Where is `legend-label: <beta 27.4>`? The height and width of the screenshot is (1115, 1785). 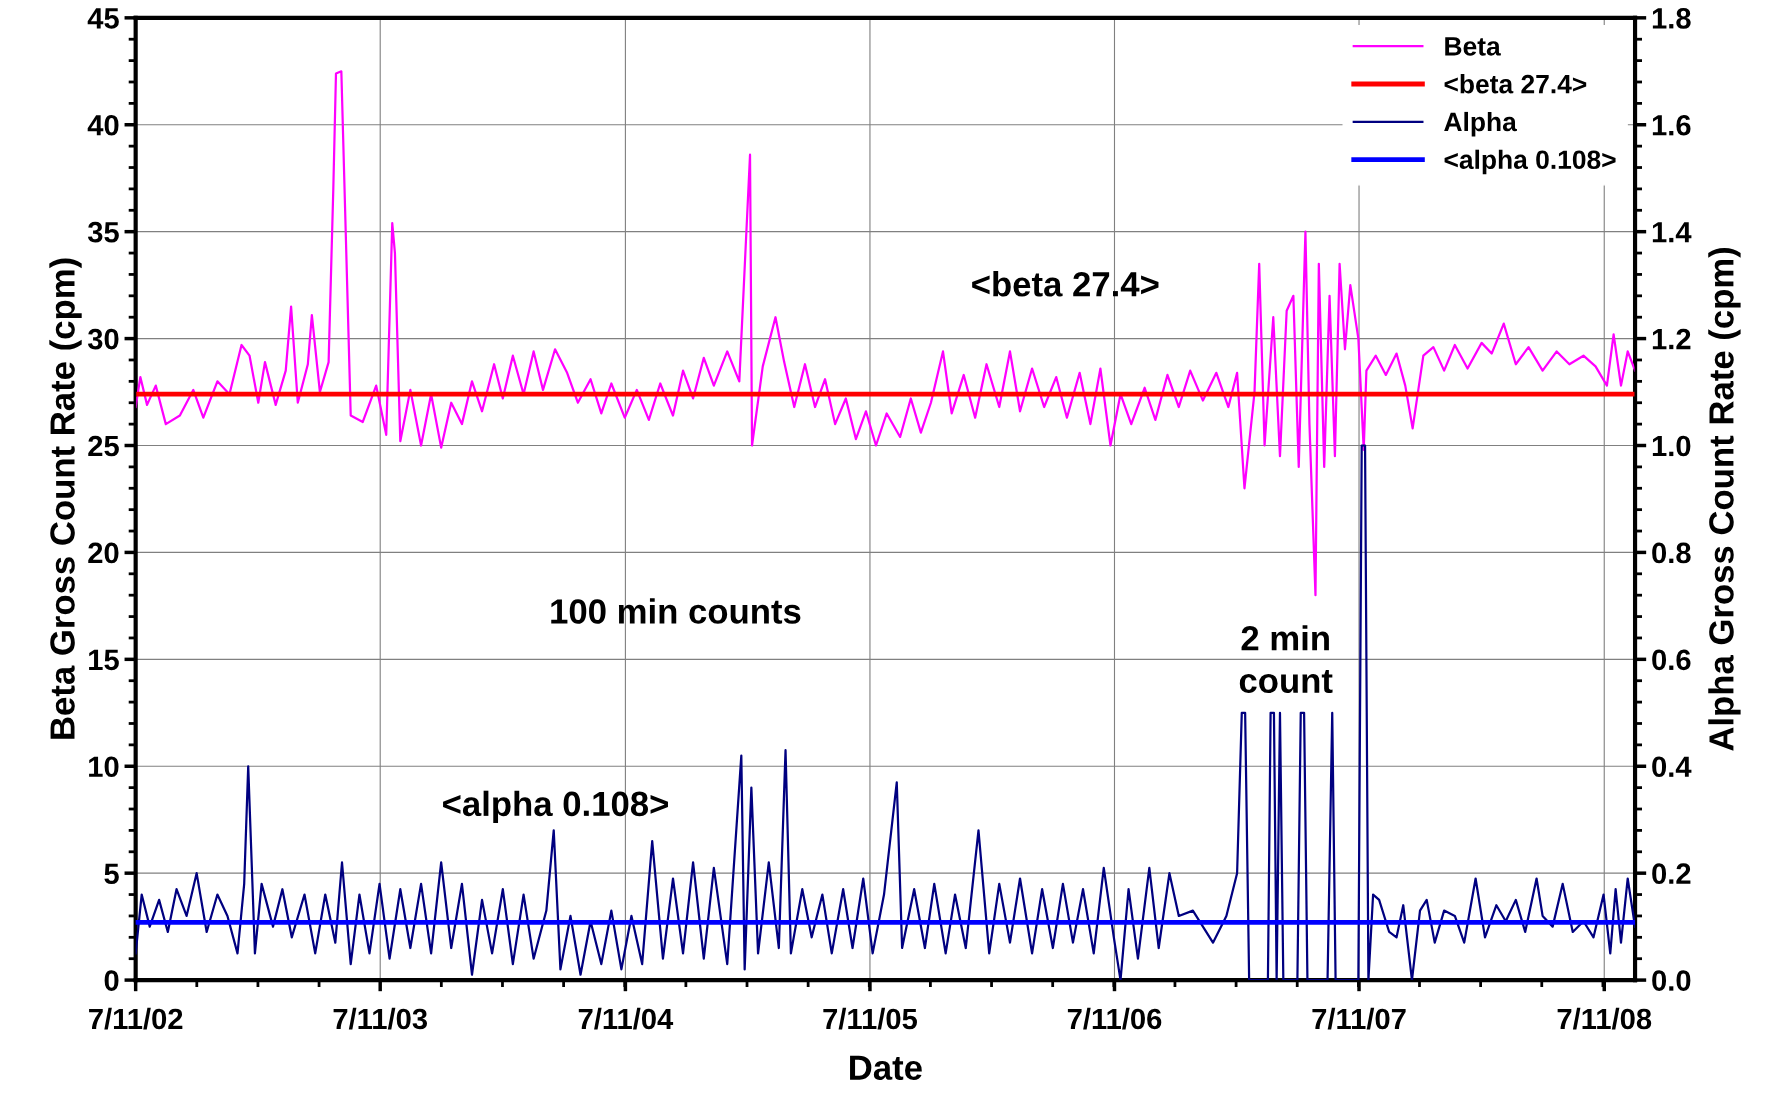 legend-label: <beta 27.4> is located at coordinates (1515, 84).